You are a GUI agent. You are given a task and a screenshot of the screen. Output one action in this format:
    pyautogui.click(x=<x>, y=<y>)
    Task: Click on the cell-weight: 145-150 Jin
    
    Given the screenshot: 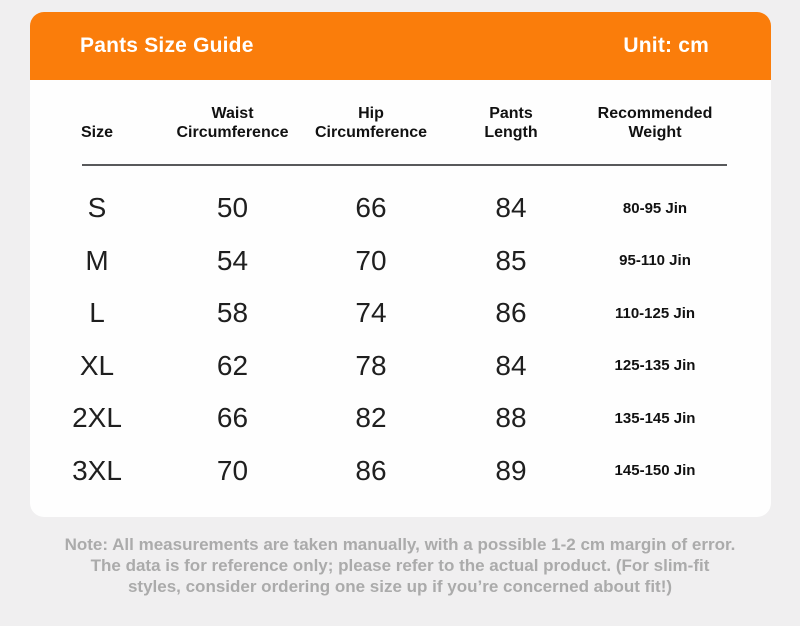 What is the action you would take?
    pyautogui.click(x=655, y=471)
    